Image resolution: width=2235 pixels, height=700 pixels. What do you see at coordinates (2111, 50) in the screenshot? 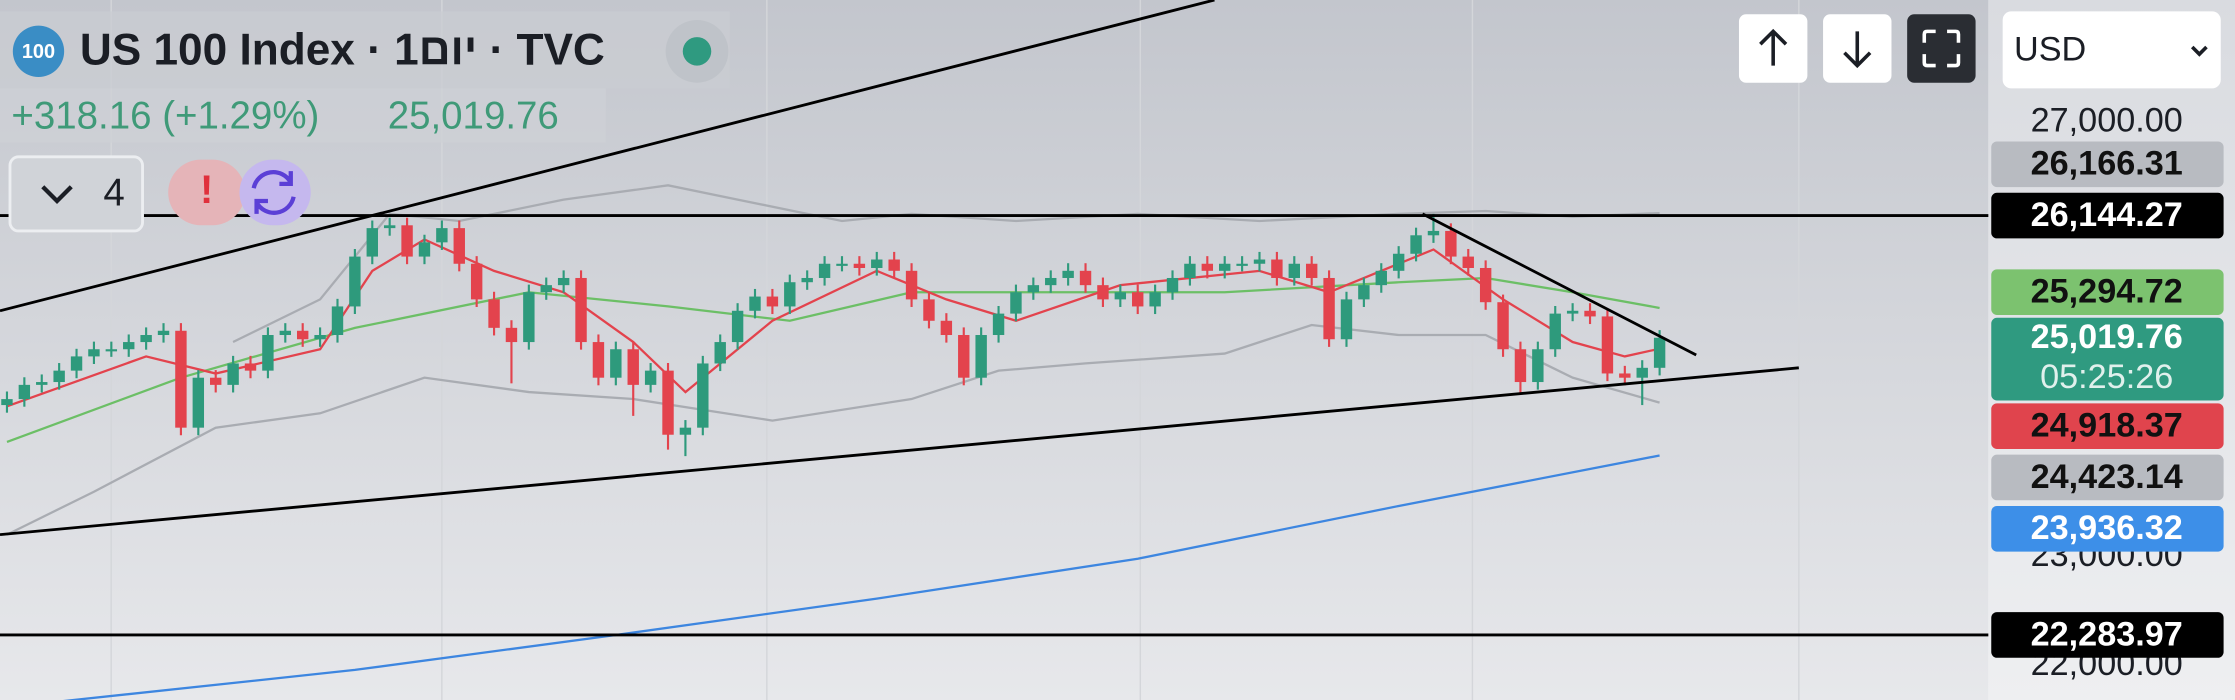
I see `currency-select` at bounding box center [2111, 50].